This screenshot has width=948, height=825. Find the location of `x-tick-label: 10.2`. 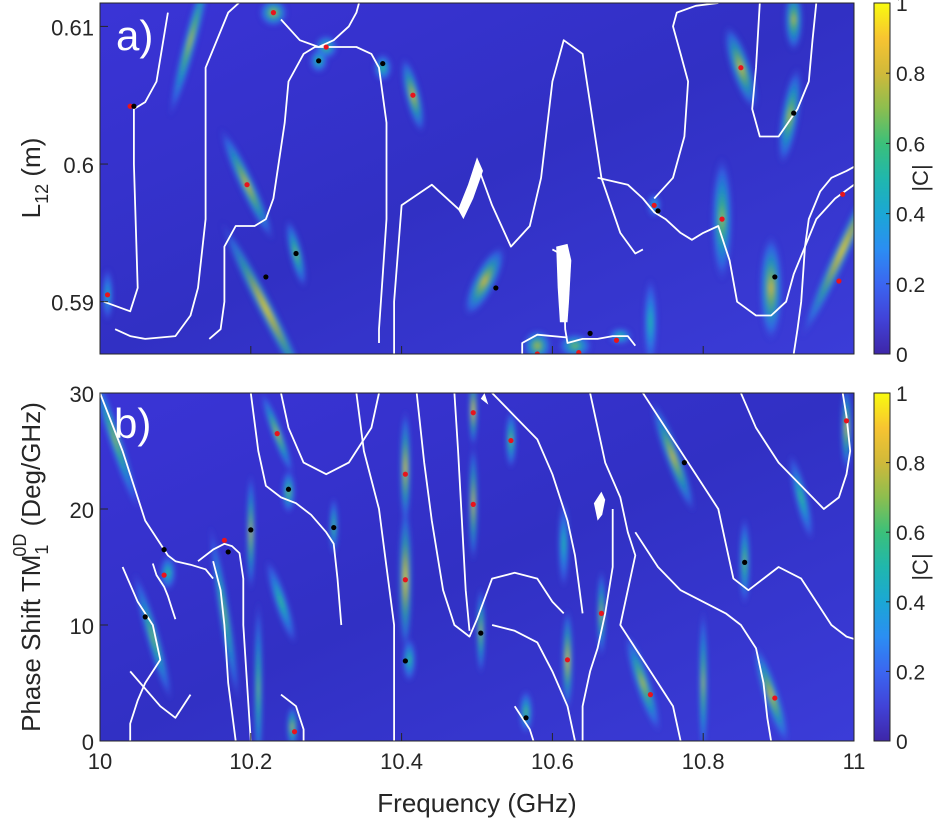

x-tick-label: 10.2 is located at coordinates (250, 761).